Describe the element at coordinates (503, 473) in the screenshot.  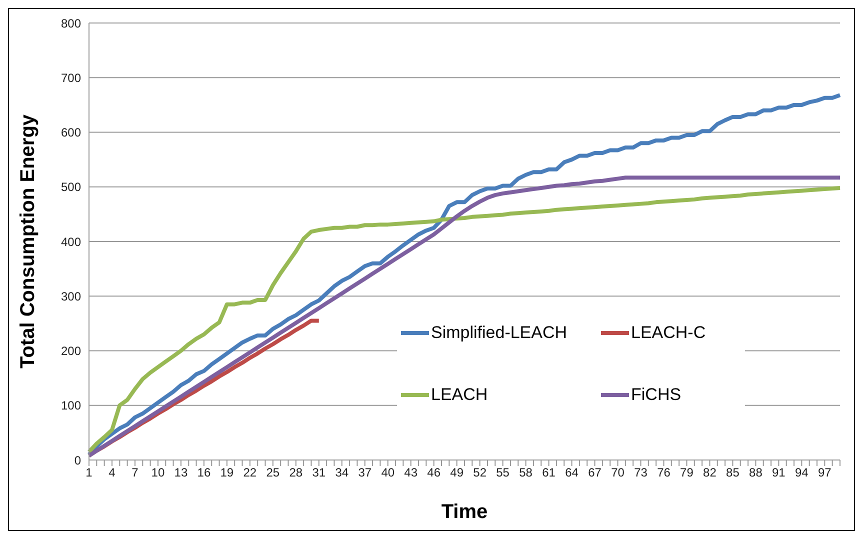
I see `x-tick-label: 55` at that location.